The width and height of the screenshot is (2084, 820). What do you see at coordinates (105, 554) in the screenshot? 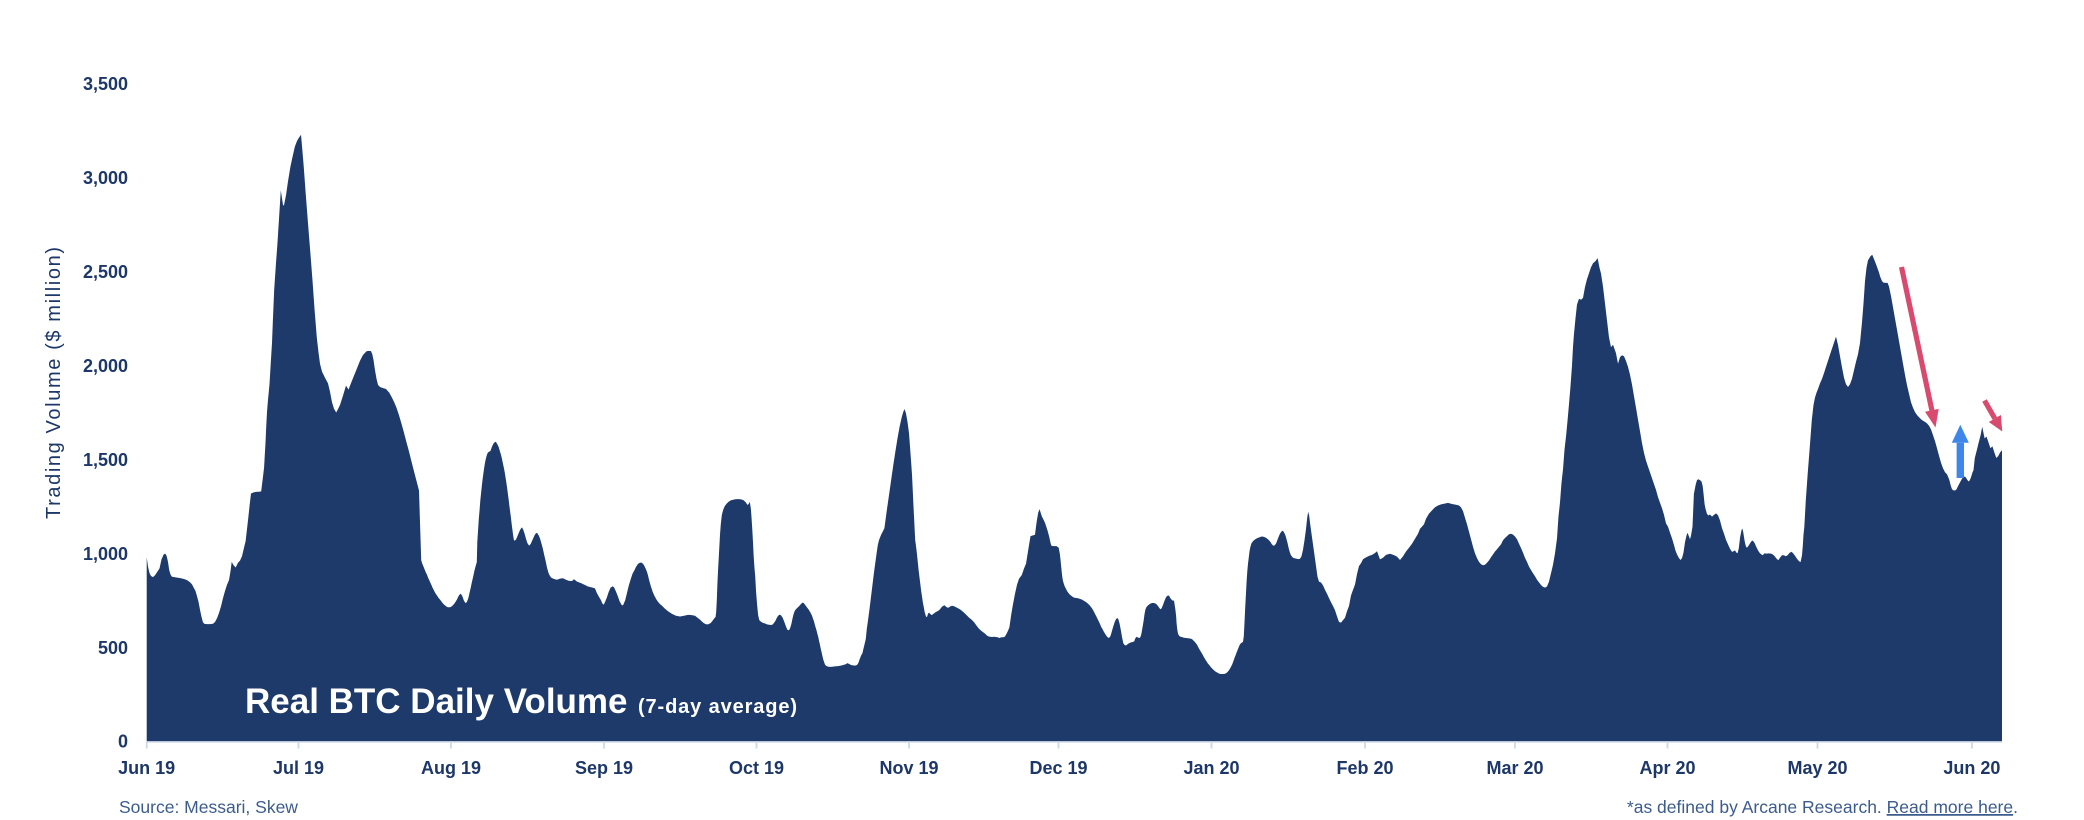
I see `svg-text: 1,000` at bounding box center [105, 554].